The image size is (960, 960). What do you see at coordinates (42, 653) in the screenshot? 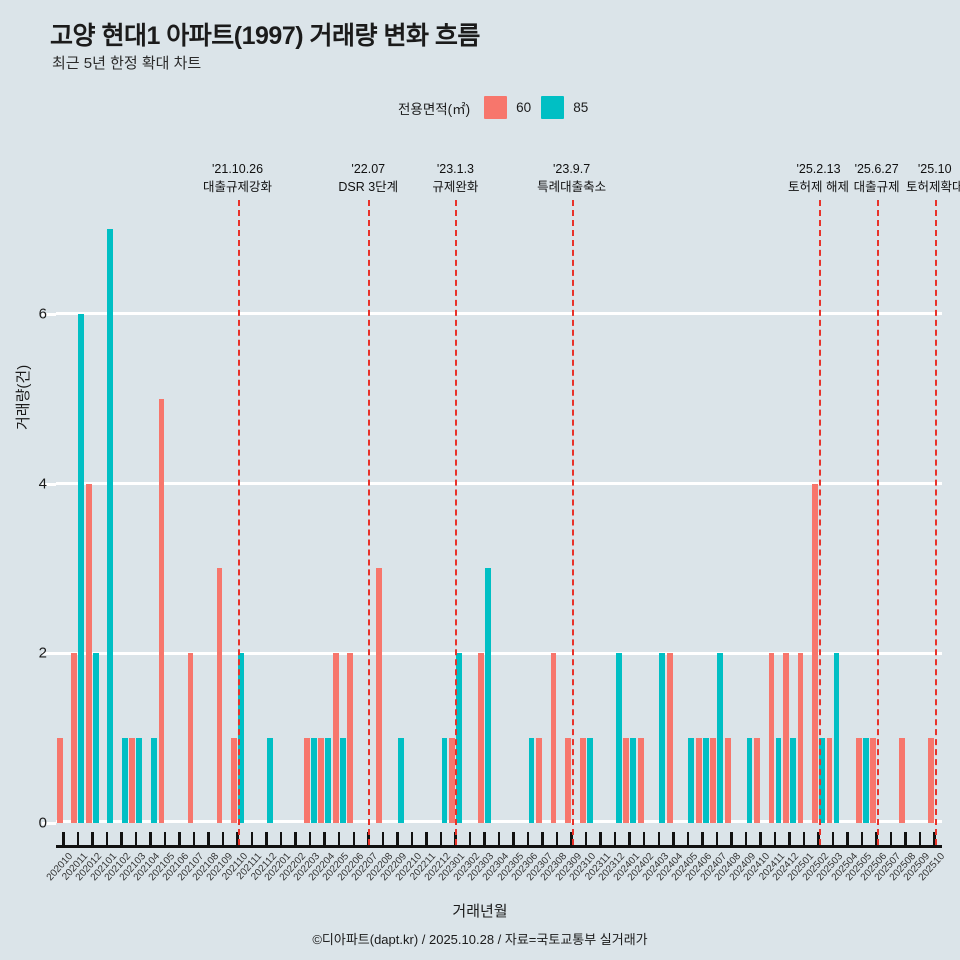
I see `y-tick-label-2: 2` at bounding box center [42, 653].